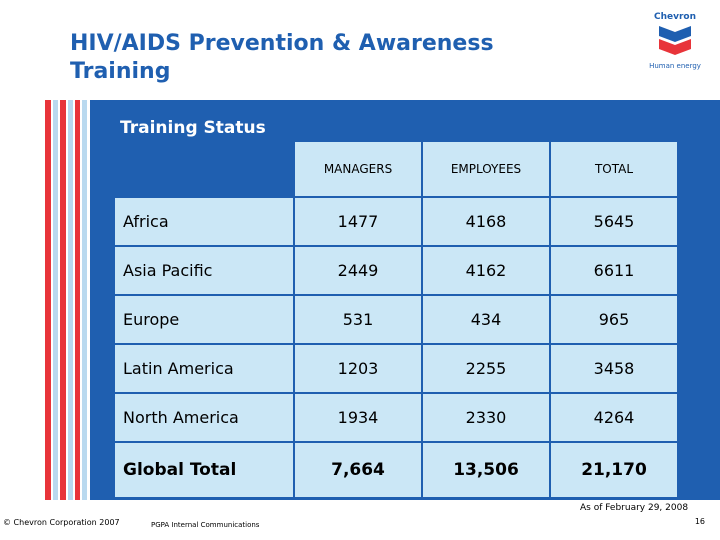 Image resolution: width=720 pixels, height=540 pixels. What do you see at coordinates (193, 128) in the screenshot?
I see `section-title: Training Status` at bounding box center [193, 128].